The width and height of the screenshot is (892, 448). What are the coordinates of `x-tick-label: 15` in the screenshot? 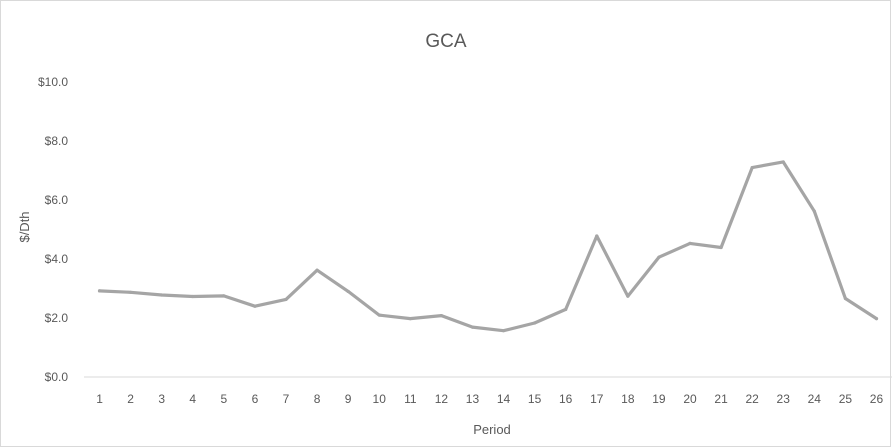 It's located at (535, 399).